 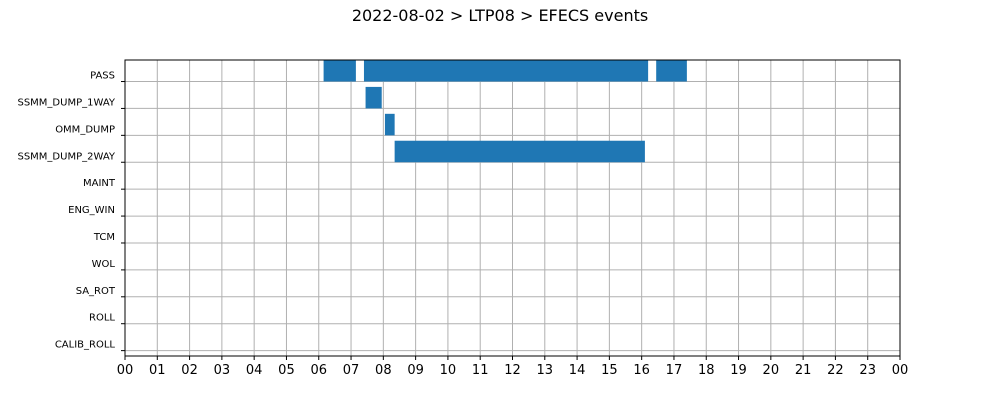 What do you see at coordinates (286, 370) in the screenshot?
I see `x-tick-label: 05` at bounding box center [286, 370].